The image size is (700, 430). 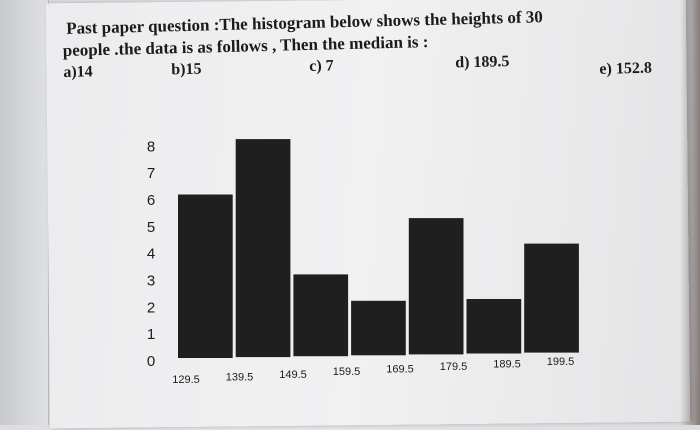 What do you see at coordinates (151, 307) in the screenshot?
I see `y-tick-label: 2` at bounding box center [151, 307].